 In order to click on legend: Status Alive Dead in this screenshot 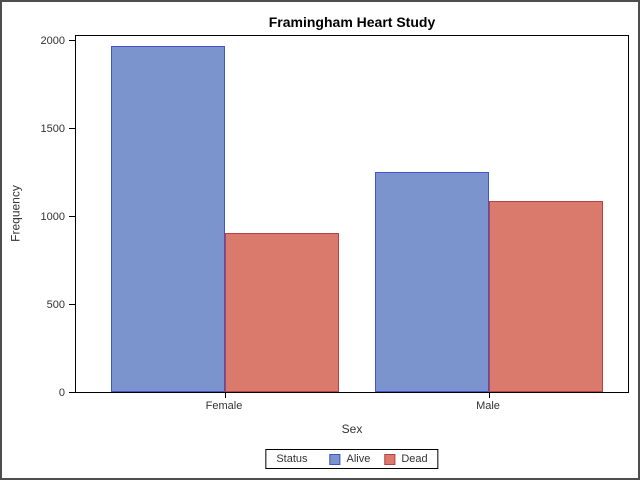, I will do `click(352, 459)`.